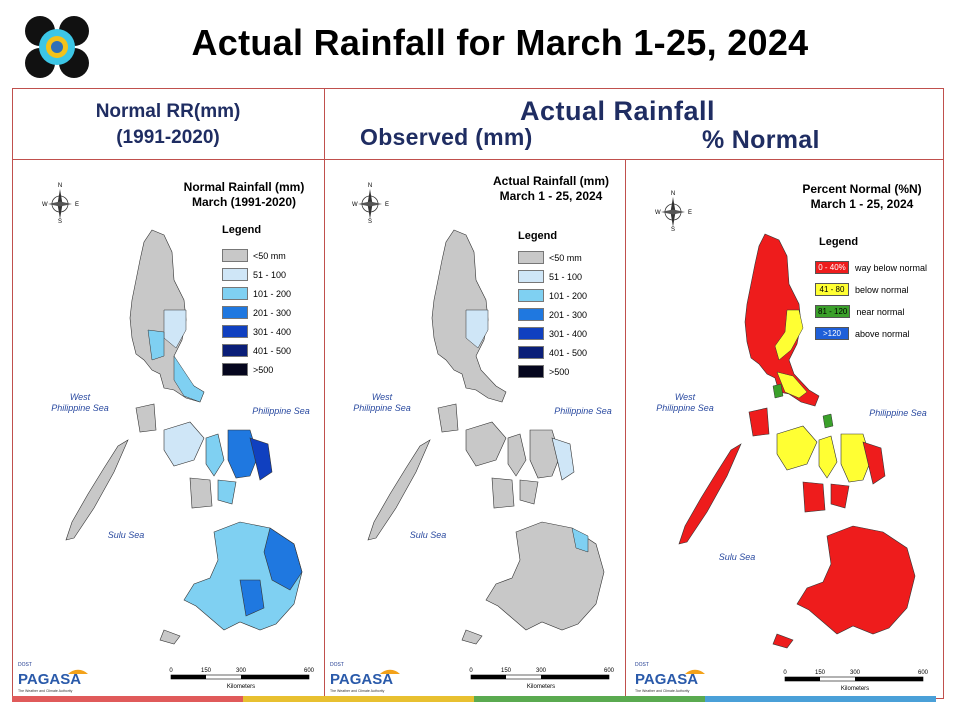  Describe the element at coordinates (168, 137) in the screenshot. I see `normal-header-line2: (1991-2020)` at that location.